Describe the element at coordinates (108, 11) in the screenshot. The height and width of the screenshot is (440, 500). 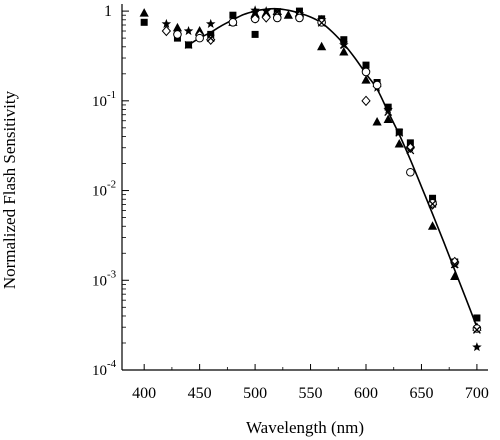
I see `y-tick-label: 1` at that location.